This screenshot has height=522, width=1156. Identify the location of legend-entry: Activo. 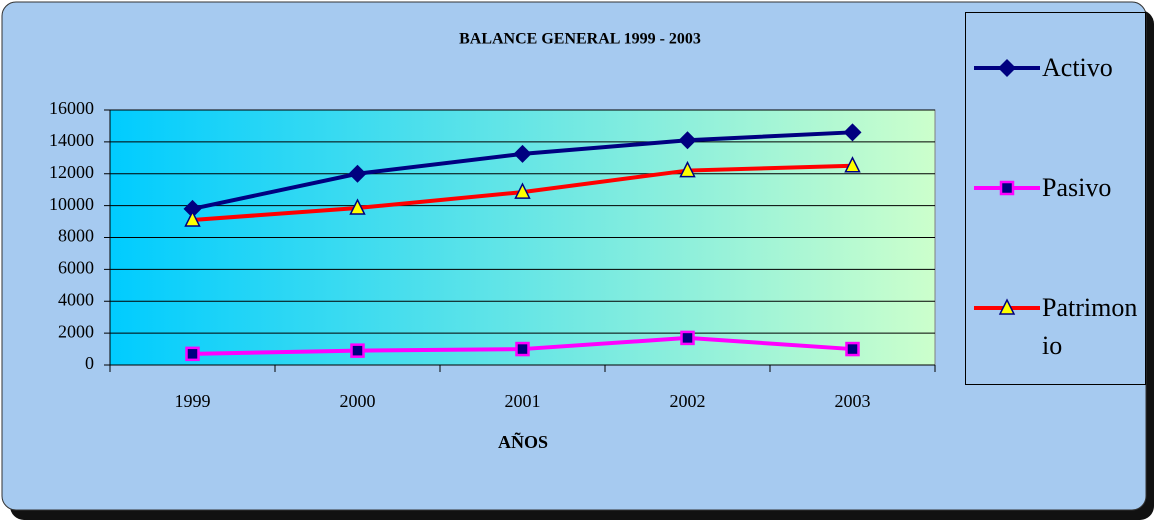
(1057, 68).